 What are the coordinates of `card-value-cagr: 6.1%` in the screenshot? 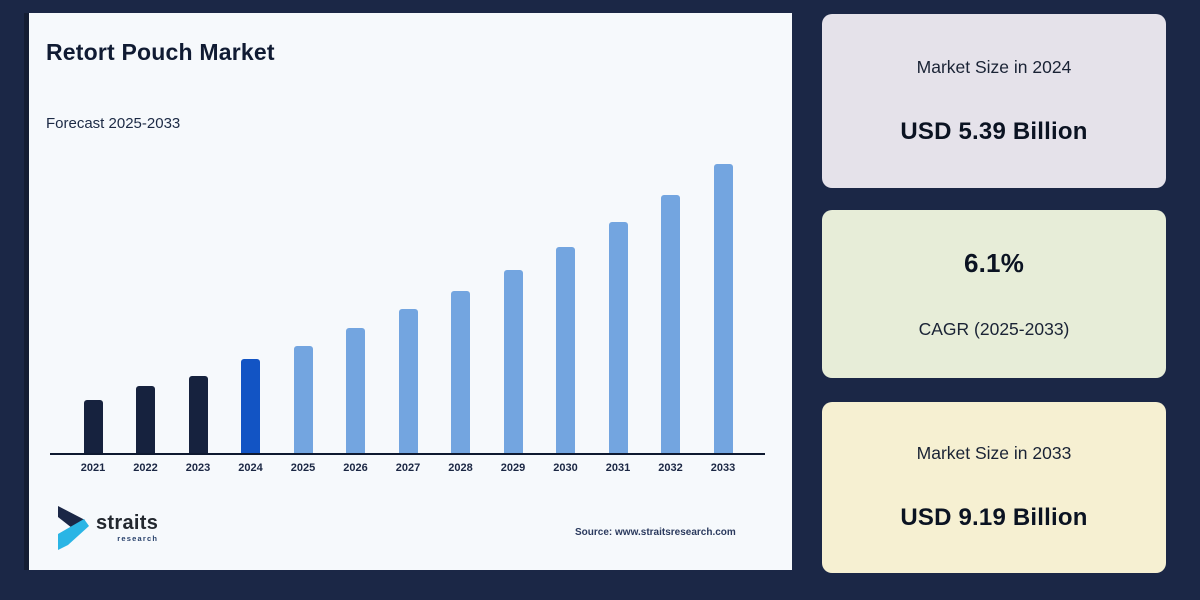 It's located at (994, 263).